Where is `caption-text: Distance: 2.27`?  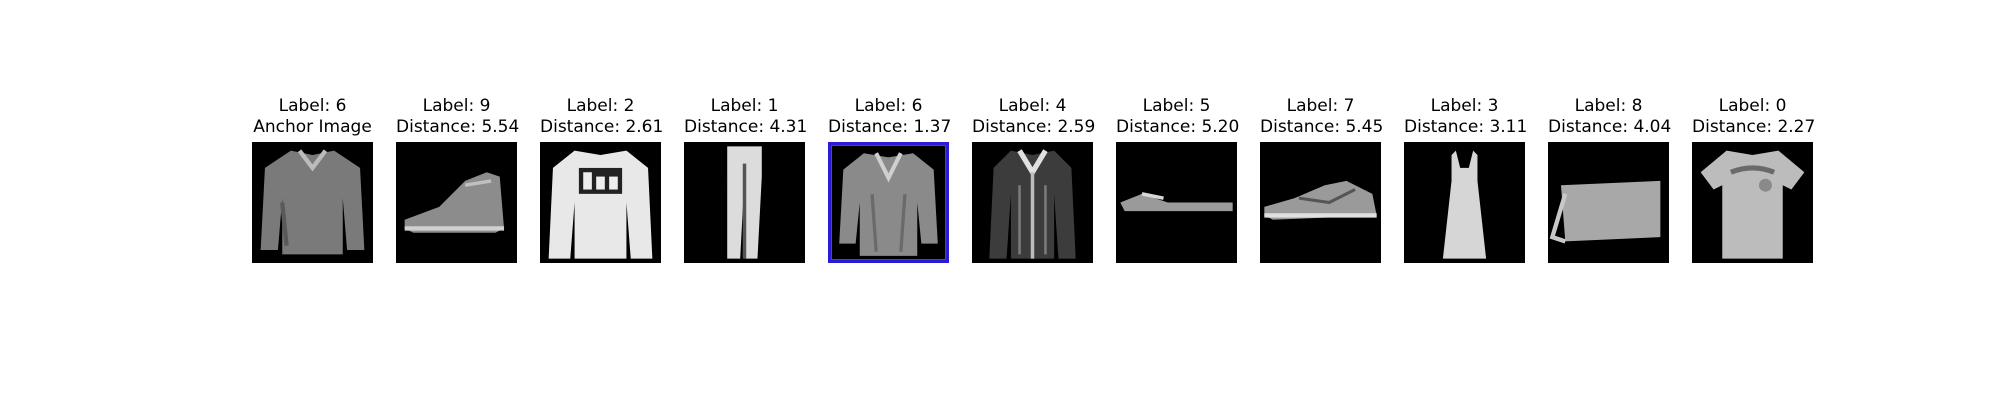 caption-text: Distance: 2.27 is located at coordinates (1754, 127).